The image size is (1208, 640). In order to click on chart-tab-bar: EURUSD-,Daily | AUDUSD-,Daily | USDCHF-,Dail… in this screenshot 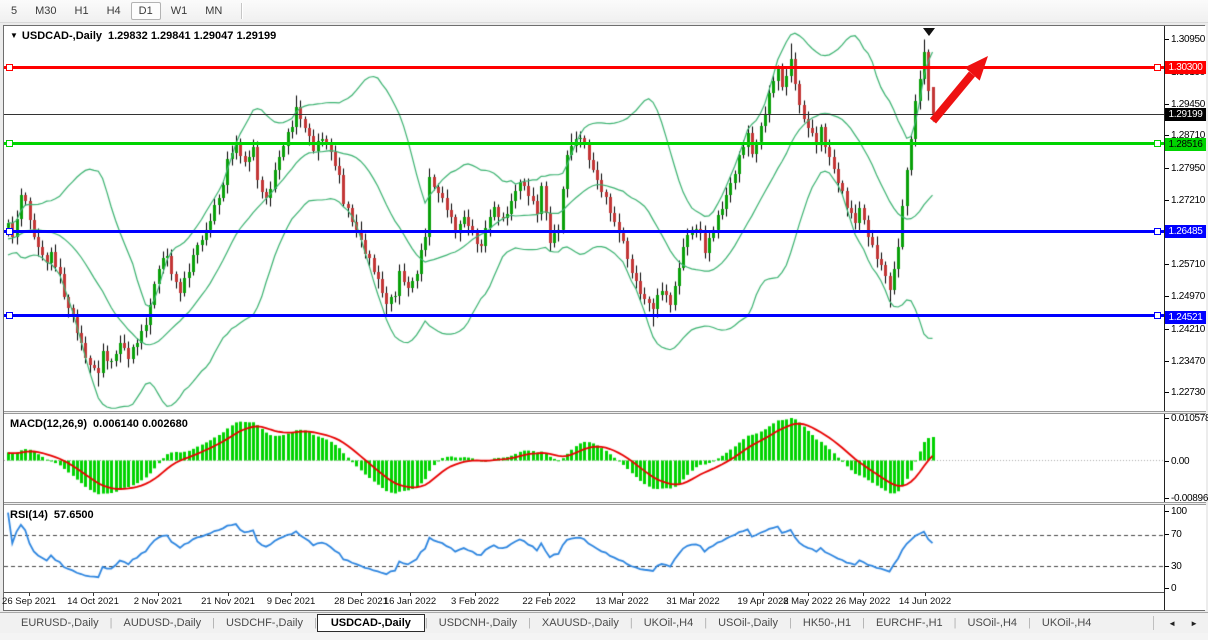, I will do `click(604, 622)`.